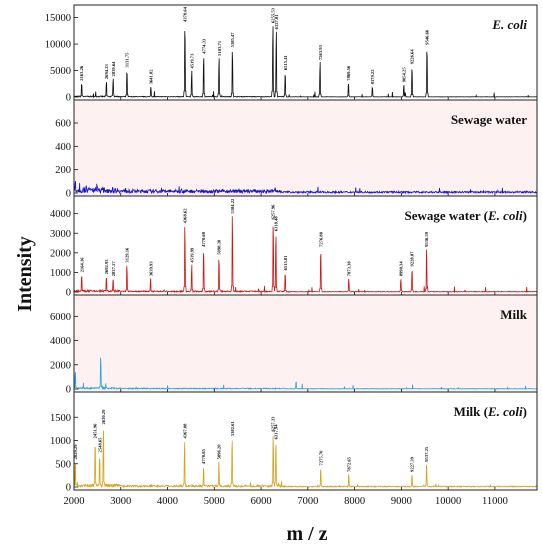  Describe the element at coordinates (404, 75) in the screenshot. I see `peak-label: 9054.25` at that location.